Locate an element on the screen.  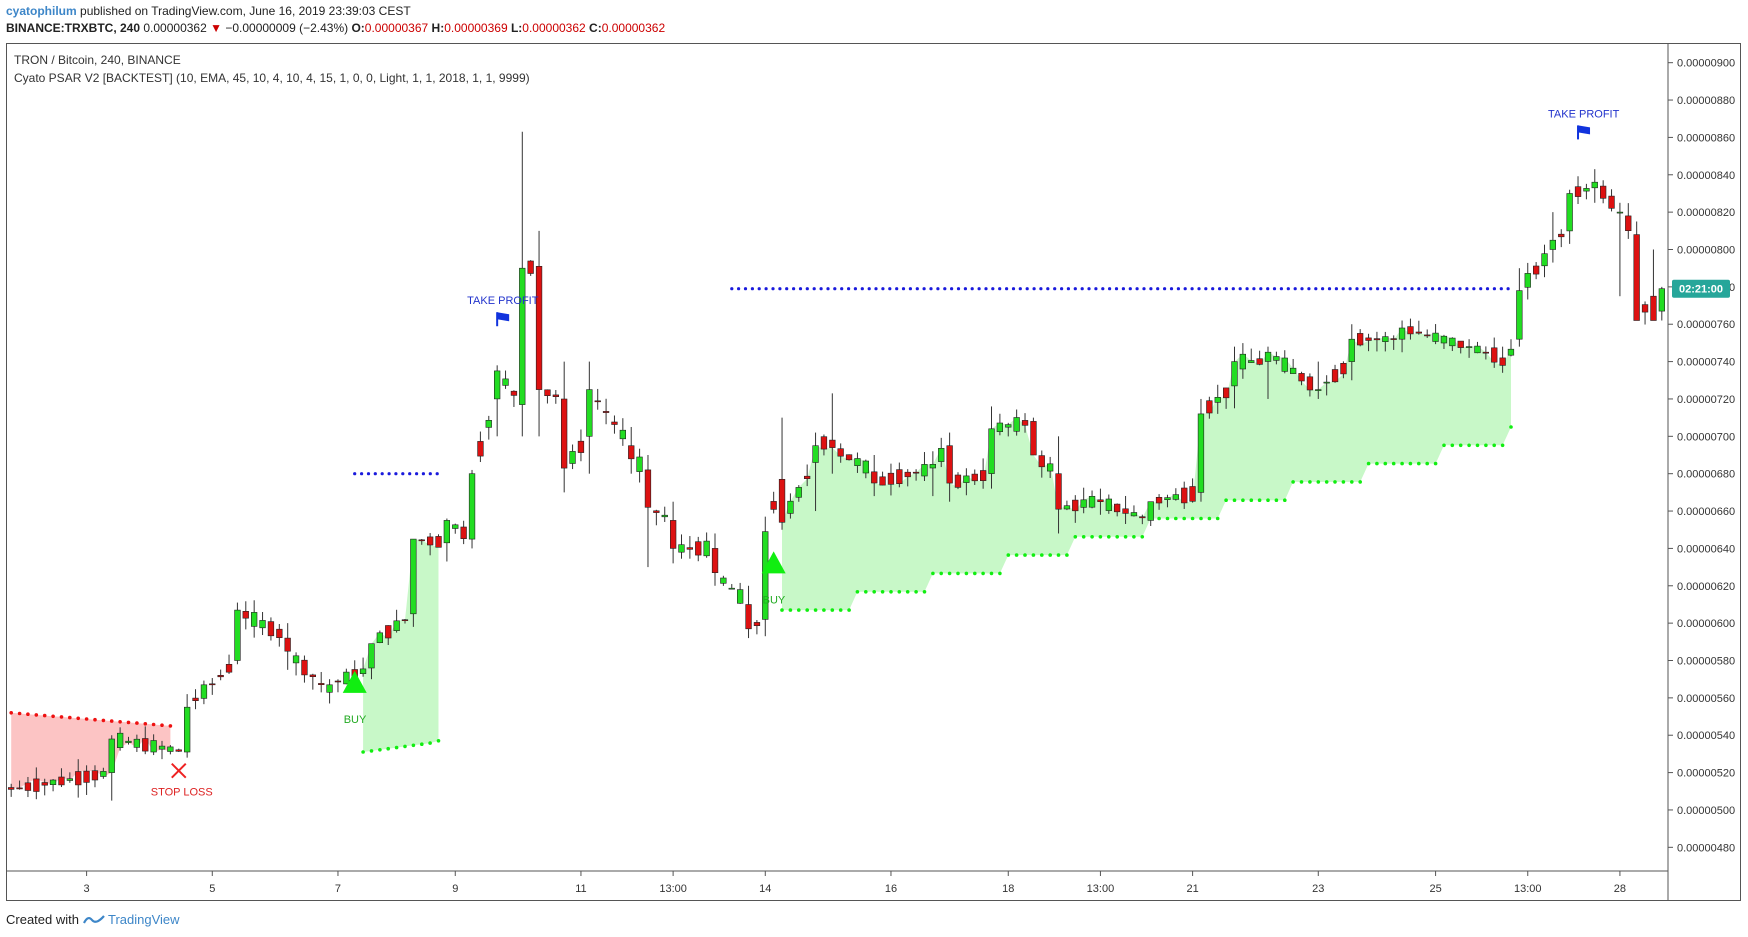
footer-brand-link: TradingView is located at coordinates (144, 919).